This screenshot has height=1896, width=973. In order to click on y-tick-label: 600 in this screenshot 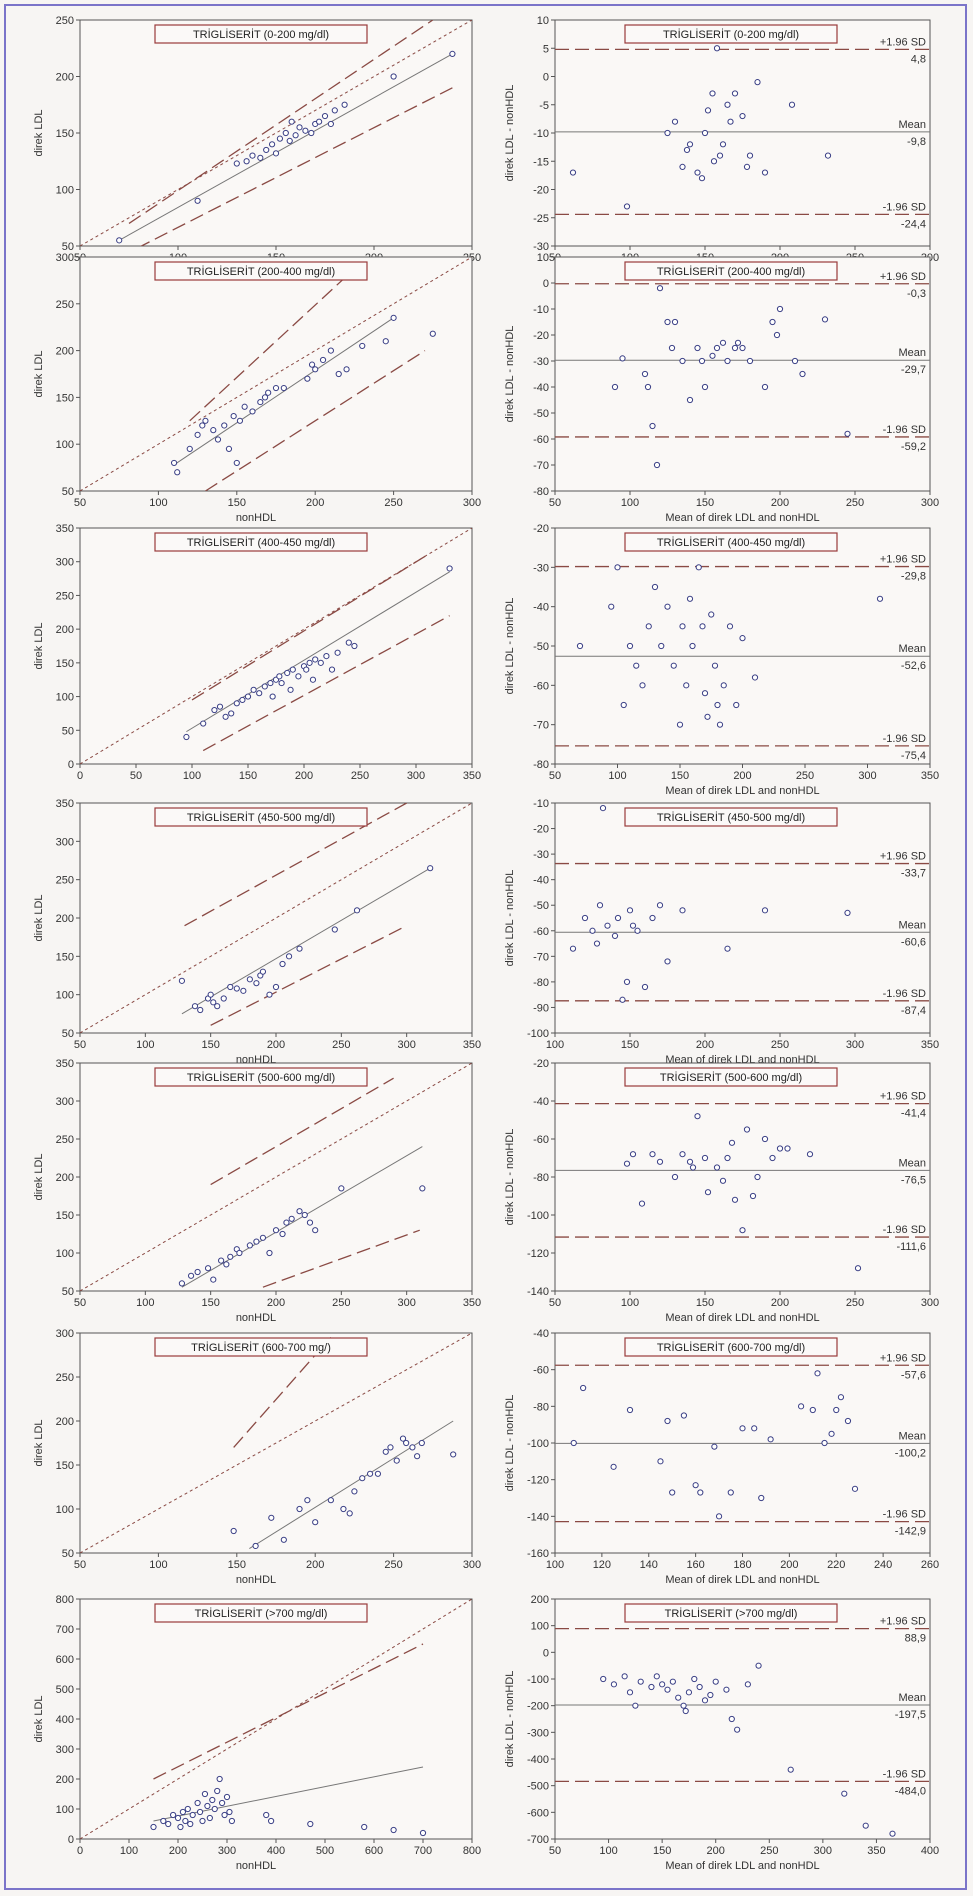, I will do `click(65, 1660)`.